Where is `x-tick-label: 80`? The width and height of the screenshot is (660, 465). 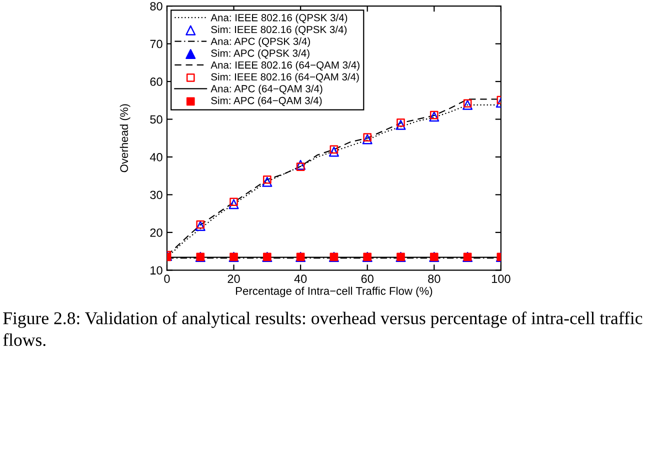
x-tick-label: 80 is located at coordinates (434, 279).